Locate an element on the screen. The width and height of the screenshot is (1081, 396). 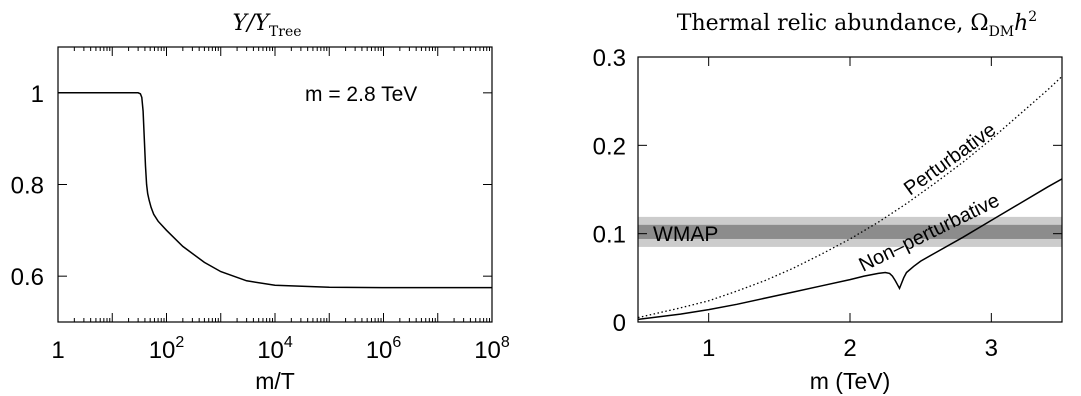
right-title-h: h is located at coordinates (1021, 23).